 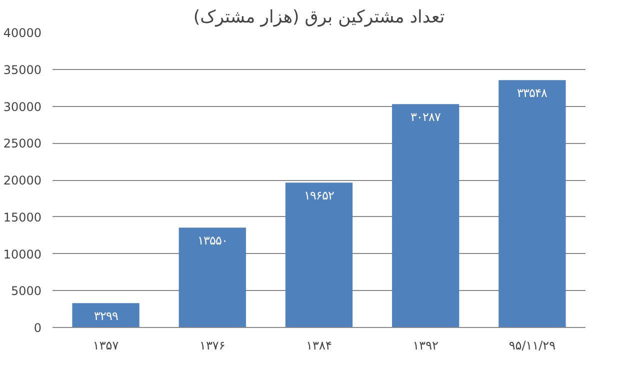 What do you see at coordinates (425, 345) in the screenshot?
I see `x-tick-label: ۱۳۹۲` at bounding box center [425, 345].